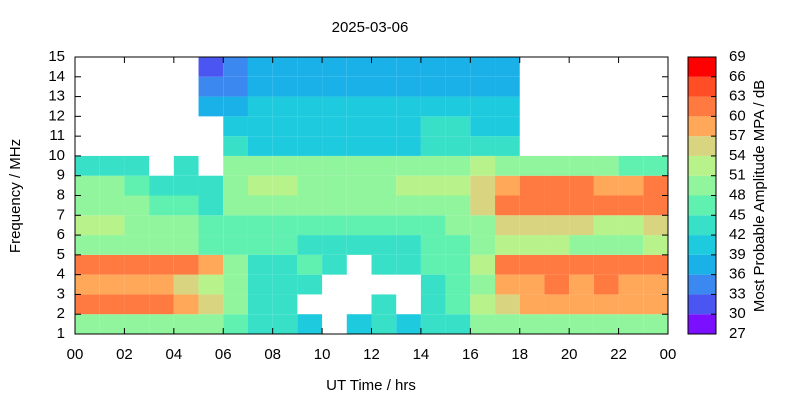  Describe the element at coordinates (223, 354) in the screenshot. I see `x-tick-label: 06` at that location.